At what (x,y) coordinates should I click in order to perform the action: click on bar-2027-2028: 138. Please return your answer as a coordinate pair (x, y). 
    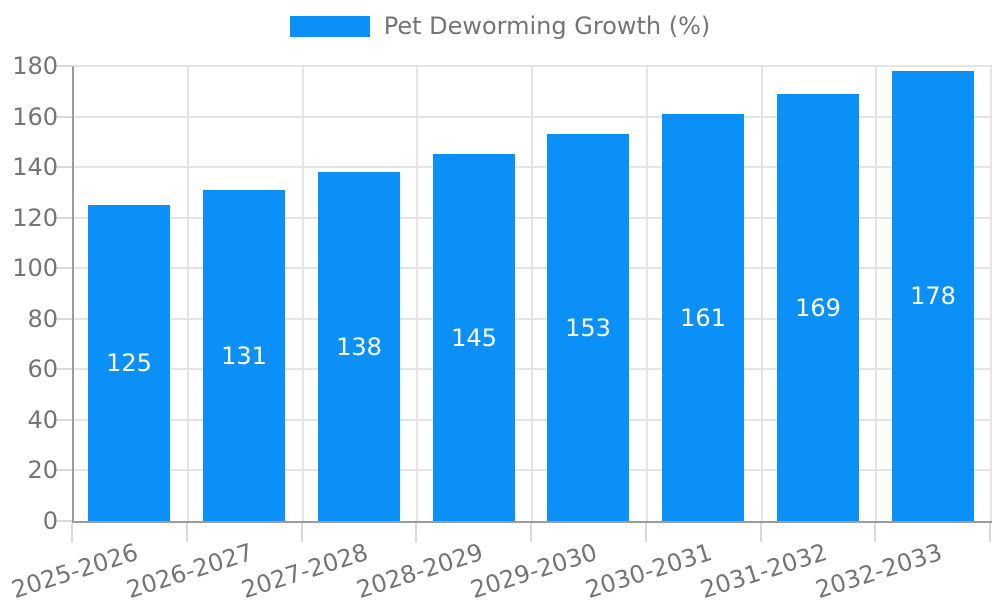
    Looking at the image, I should click on (359, 346).